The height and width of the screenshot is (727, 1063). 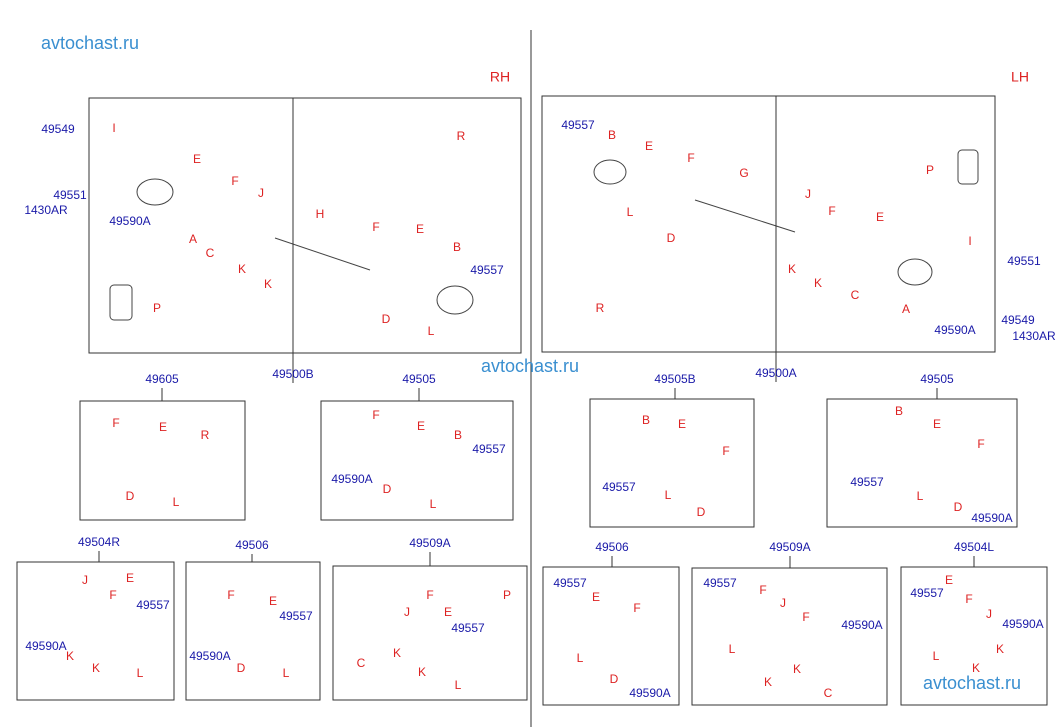 What do you see at coordinates (292, 374) in the screenshot?
I see `assembly-code: 49500B` at bounding box center [292, 374].